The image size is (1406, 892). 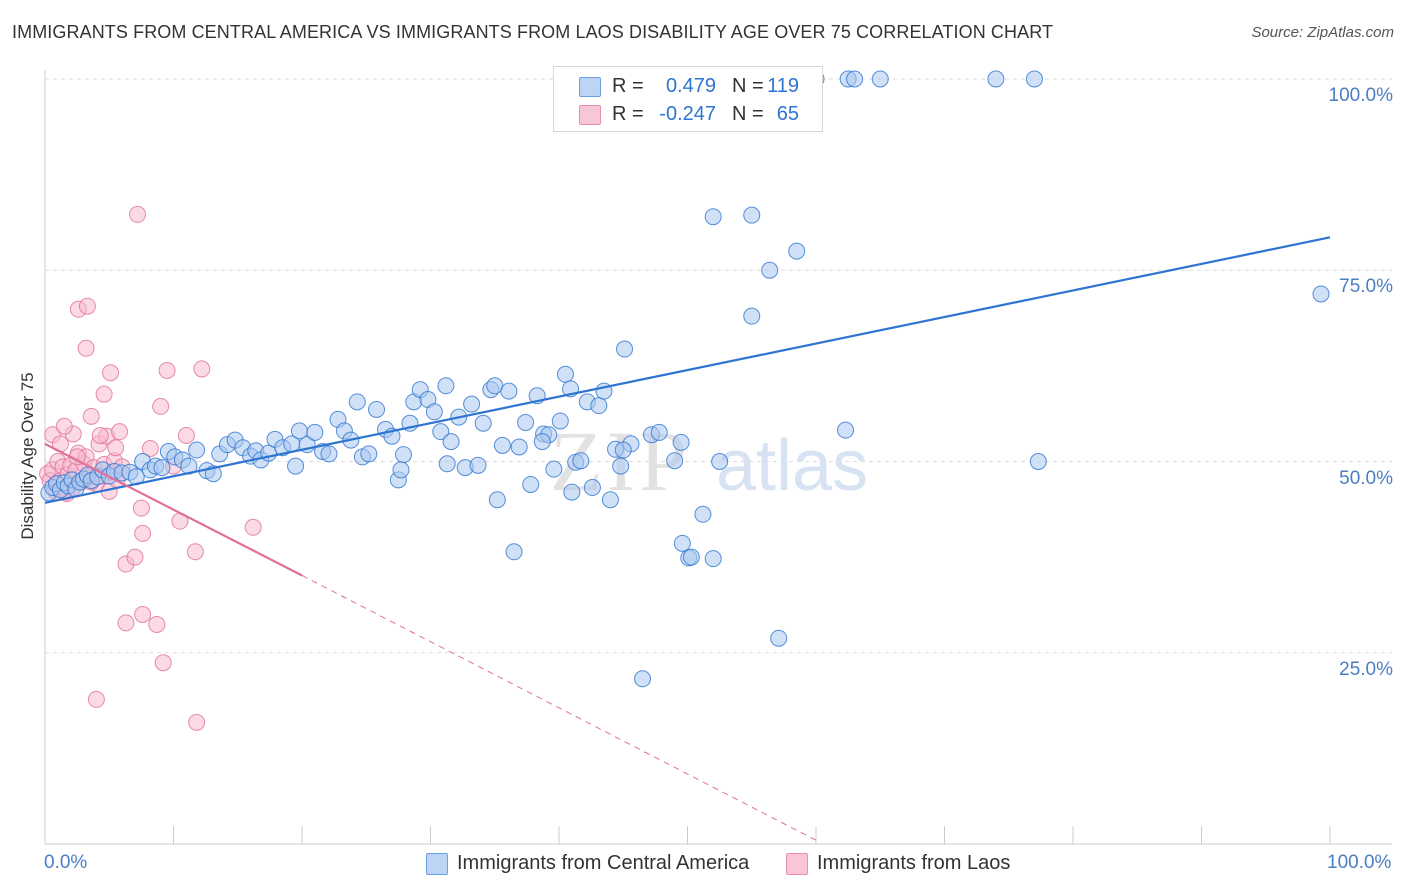 I want to click on laos-trend-line, so click(x=173, y=509).